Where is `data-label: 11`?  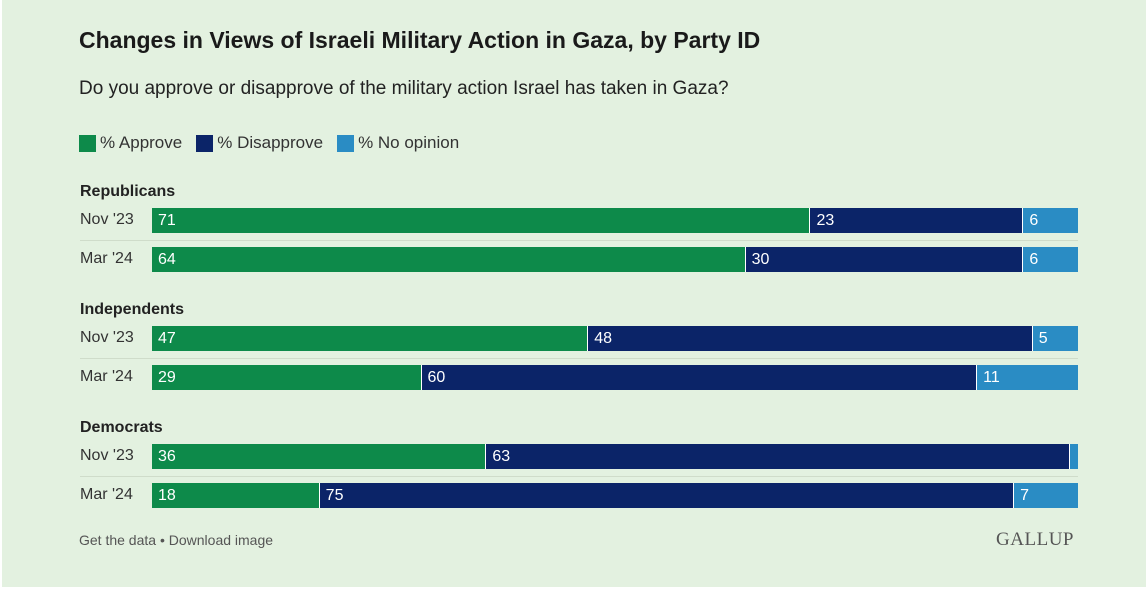
data-label: 11 is located at coordinates (991, 377).